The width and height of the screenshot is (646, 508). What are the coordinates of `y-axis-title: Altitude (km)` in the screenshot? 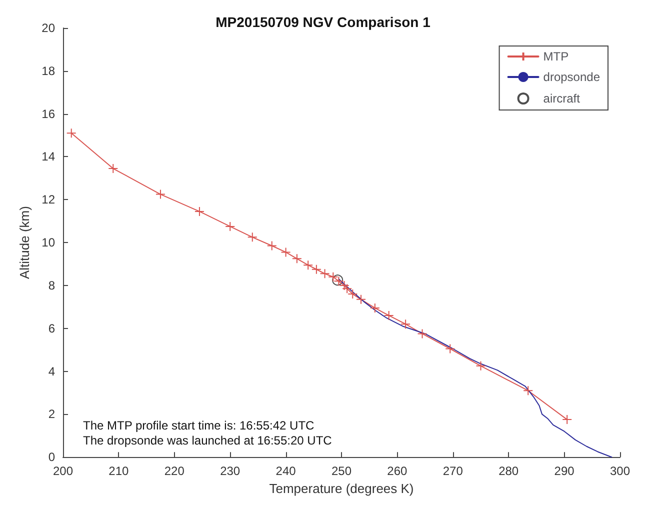 It's located at (24, 243).